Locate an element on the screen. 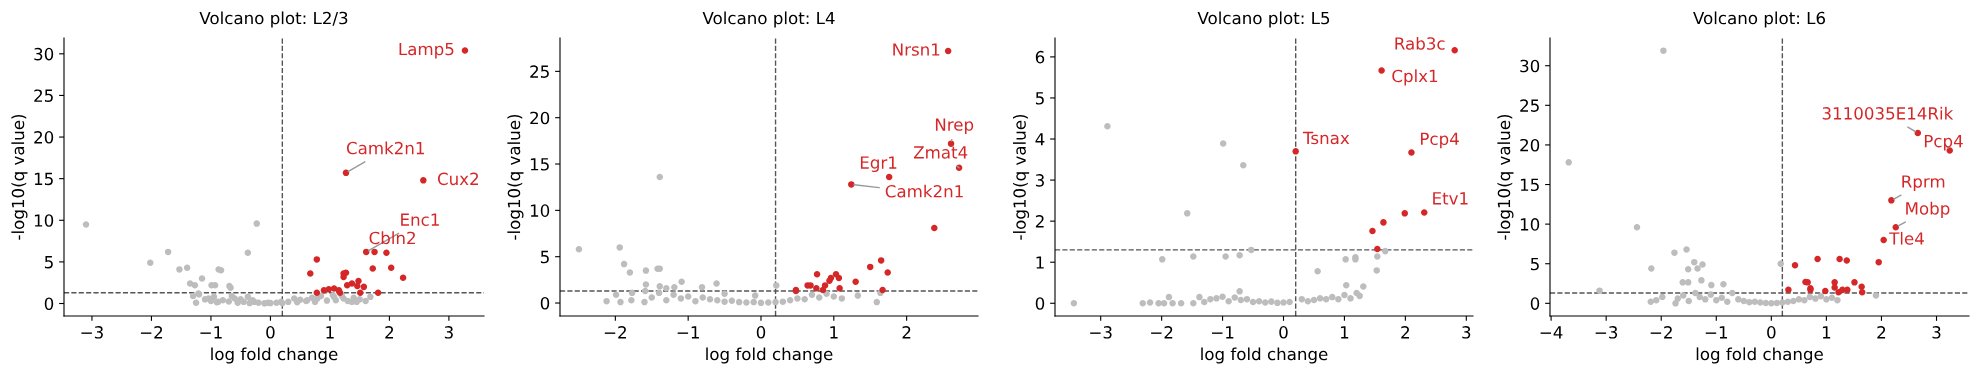  annotation: Cux2 is located at coordinates (457, 179).